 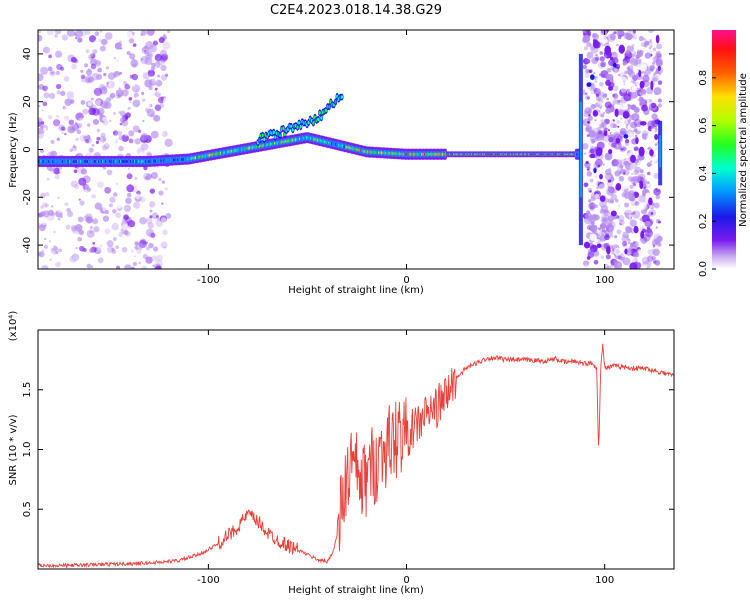 I want to click on spectrogram-ytick-label: 0, so click(x=27, y=149).